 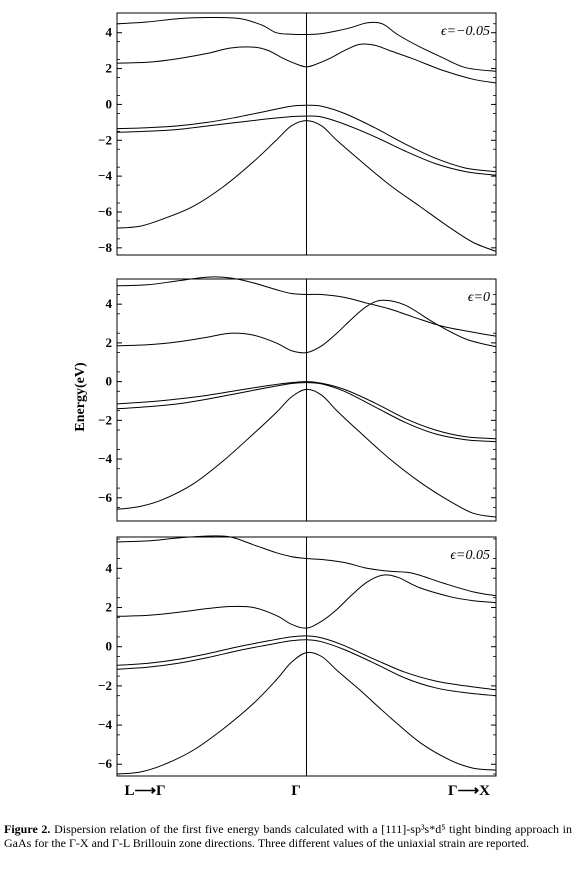 What do you see at coordinates (27, 829) in the screenshot?
I see `caption-label: Figure 2.` at bounding box center [27, 829].